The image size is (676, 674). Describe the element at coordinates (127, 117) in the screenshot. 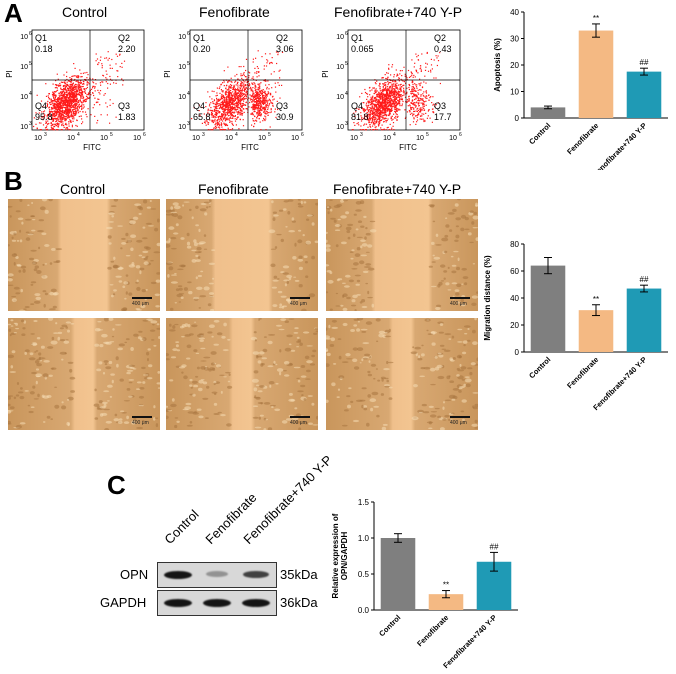

I see `q3-value: 1.83` at that location.